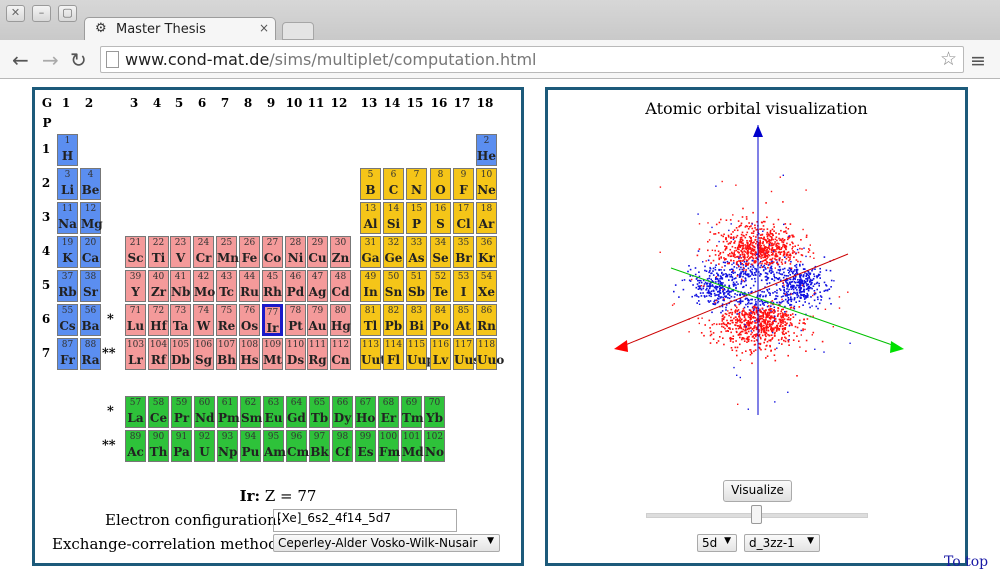 The image size is (1000, 585). I want to click on element-cell-te: 52 Te, so click(440, 286).